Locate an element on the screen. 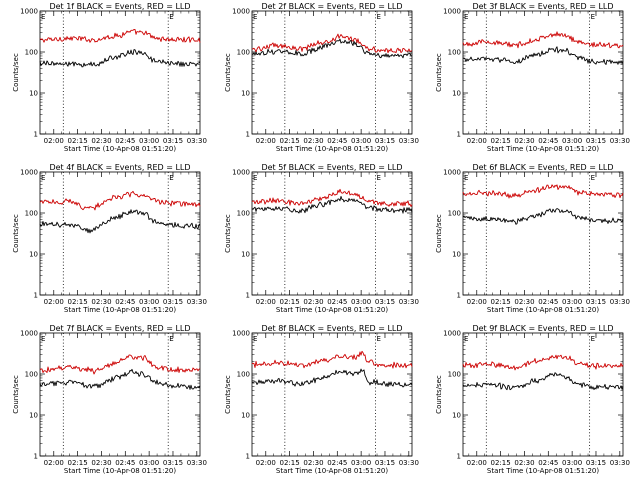  chart-title: Det 4f BLACK = Events, RED = LLD is located at coordinates (119, 167).